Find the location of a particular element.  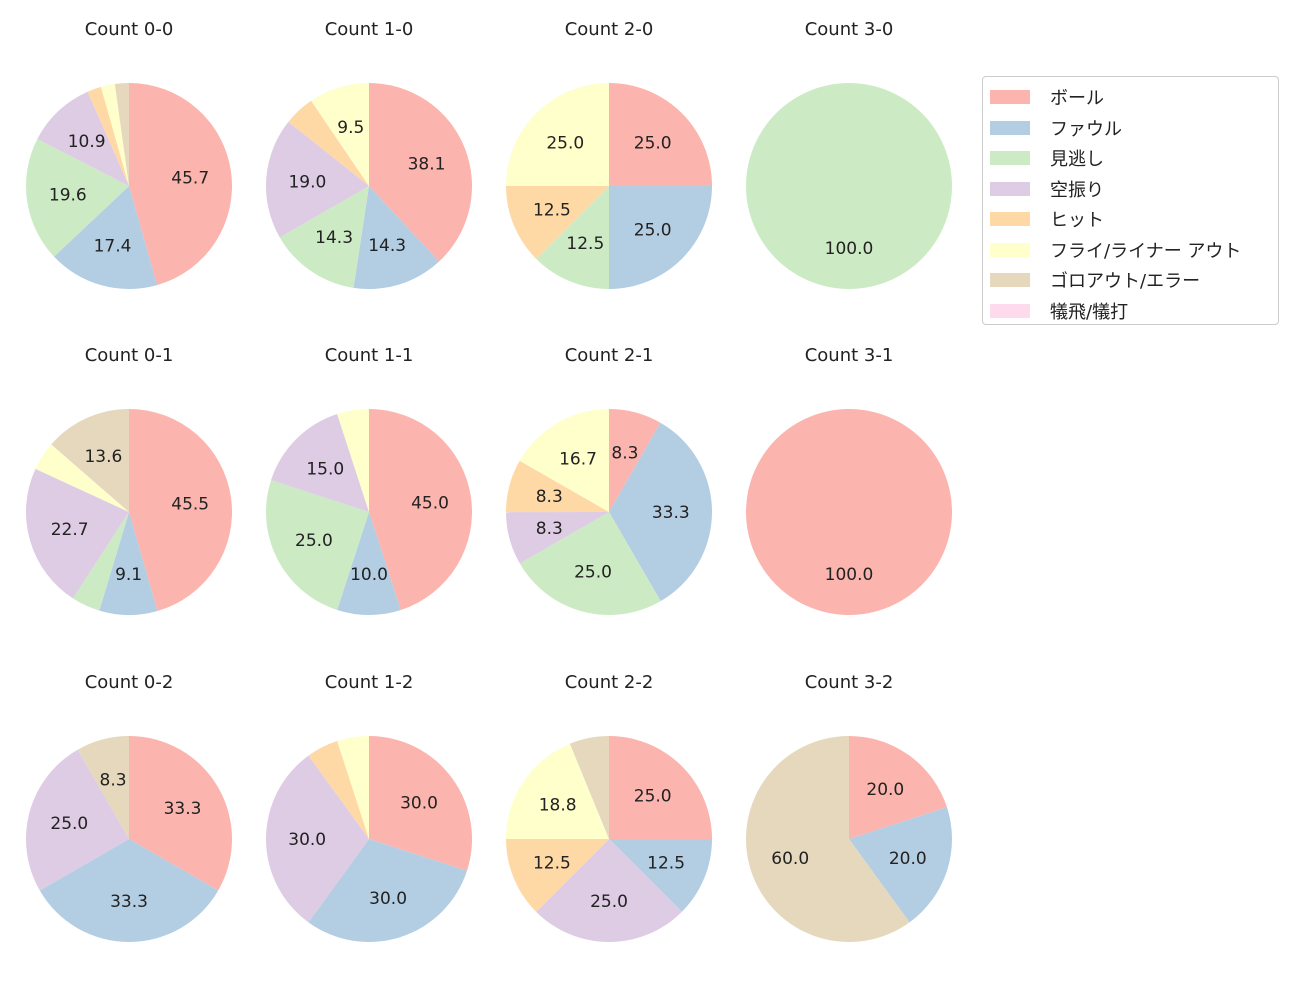

legend-label: ヒット is located at coordinates (1077, 221).